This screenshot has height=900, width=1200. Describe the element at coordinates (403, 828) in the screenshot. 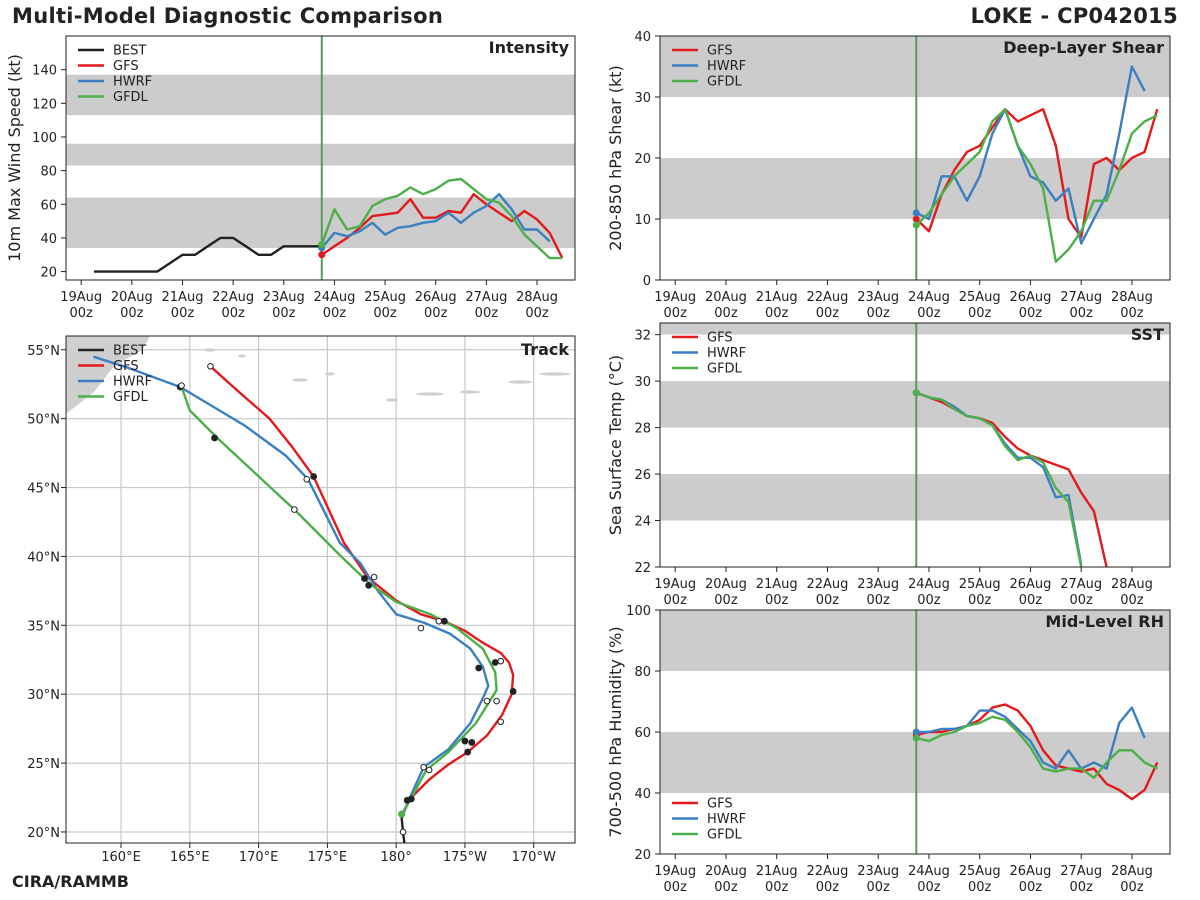

I see `track-line-best` at that location.